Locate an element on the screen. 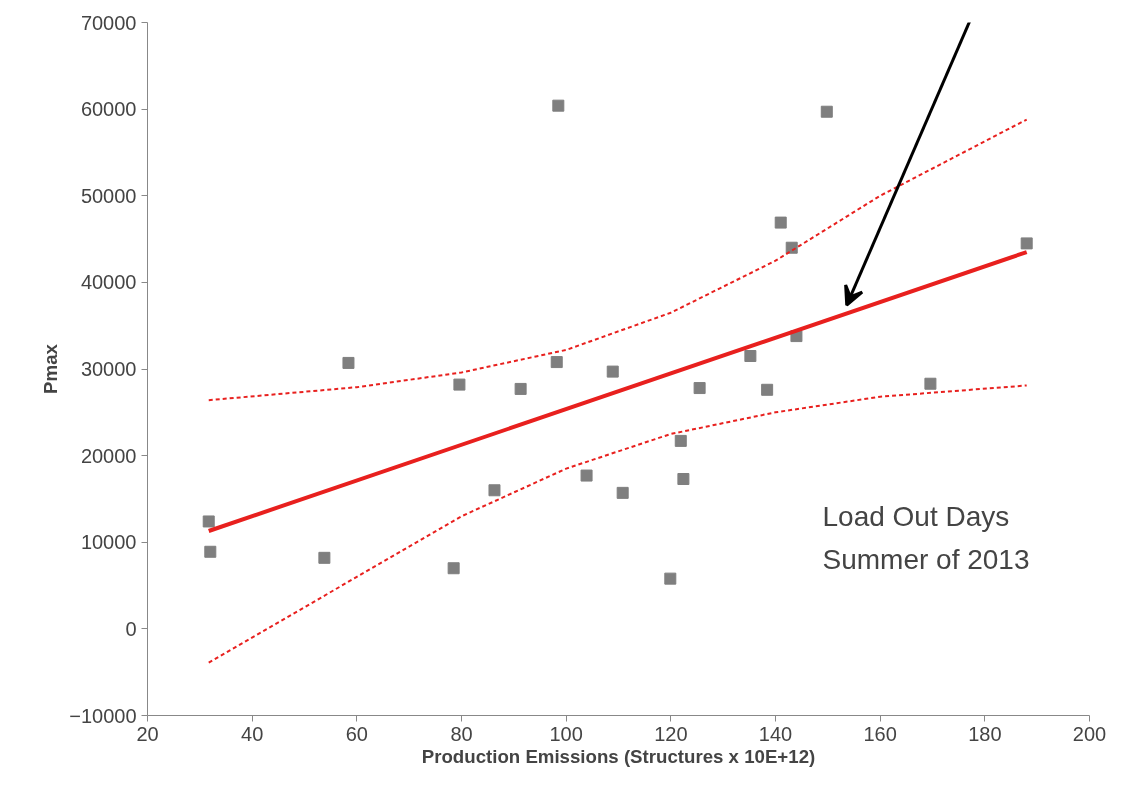  y-tick-label: 60000 is located at coordinates (108, 109).